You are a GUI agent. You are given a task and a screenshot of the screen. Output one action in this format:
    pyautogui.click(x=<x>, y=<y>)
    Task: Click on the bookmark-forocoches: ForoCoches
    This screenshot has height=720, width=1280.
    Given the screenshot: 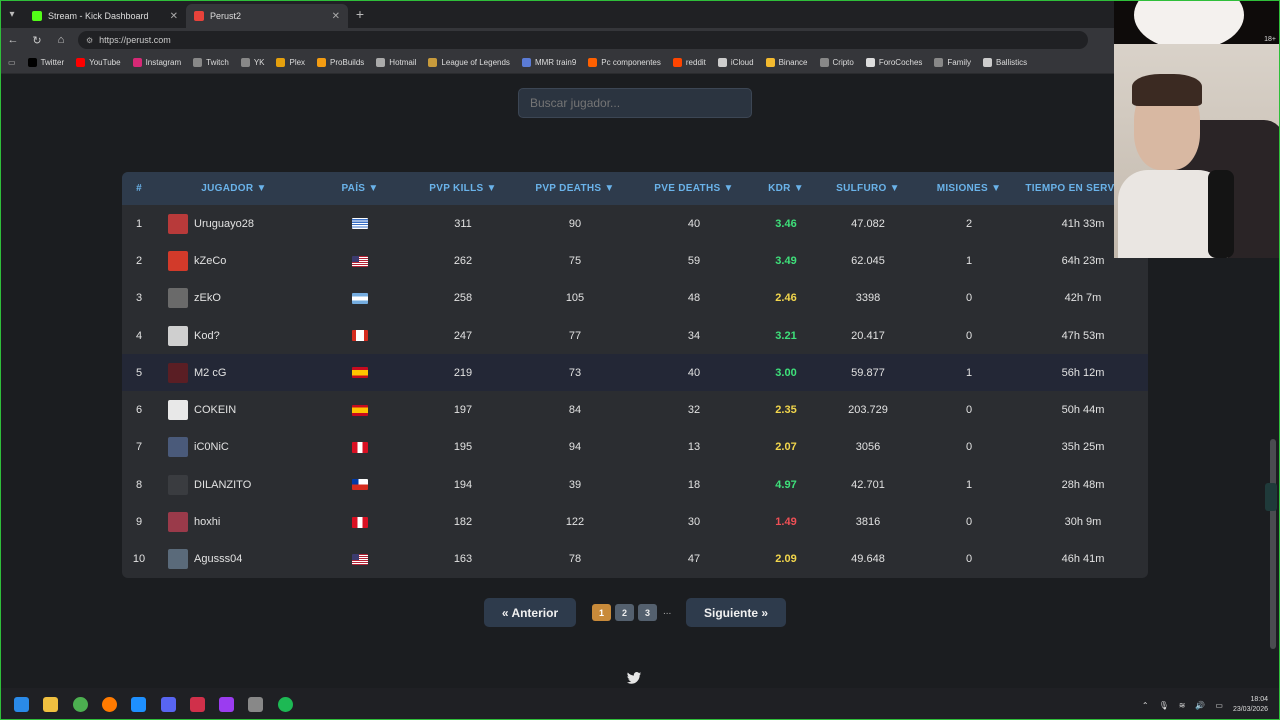 What is the action you would take?
    pyautogui.click(x=893, y=62)
    